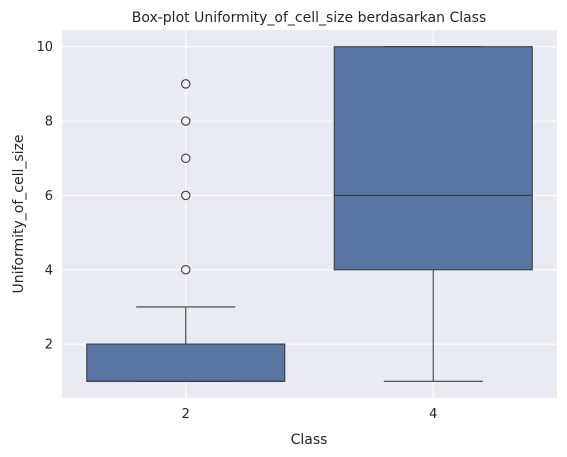 The width and height of the screenshot is (567, 457). Describe the element at coordinates (19, 213) in the screenshot. I see `y-axis-label: Uniformity_of_cell_size` at that location.